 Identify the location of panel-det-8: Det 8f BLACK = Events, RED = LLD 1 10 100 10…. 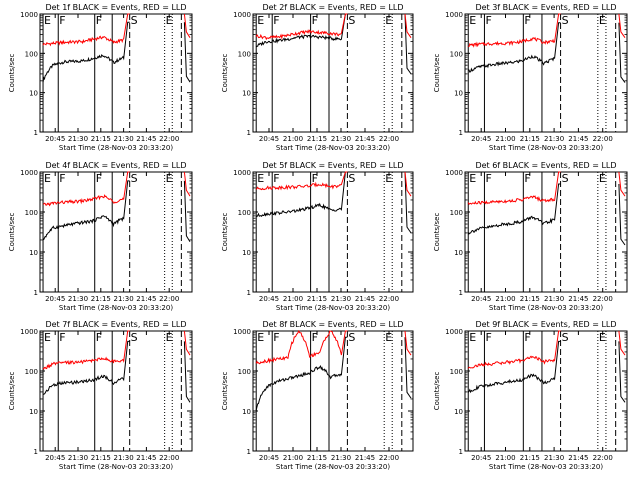
(317, 395).